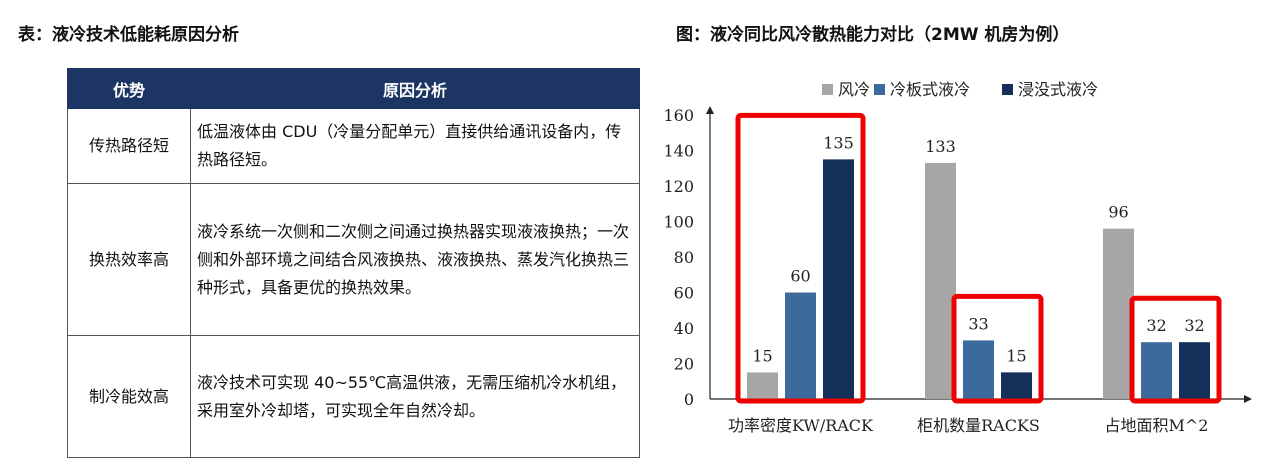 This screenshot has width=1267, height=469. What do you see at coordinates (978, 425) in the screenshot?
I see `x-tick-label: 柜机数量RACKS` at bounding box center [978, 425].